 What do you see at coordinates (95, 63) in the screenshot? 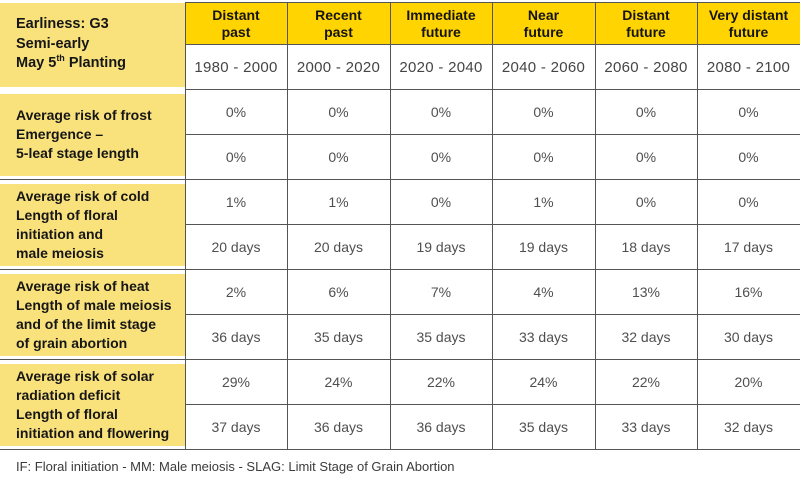
I see `planting-word: Planting` at bounding box center [95, 63].